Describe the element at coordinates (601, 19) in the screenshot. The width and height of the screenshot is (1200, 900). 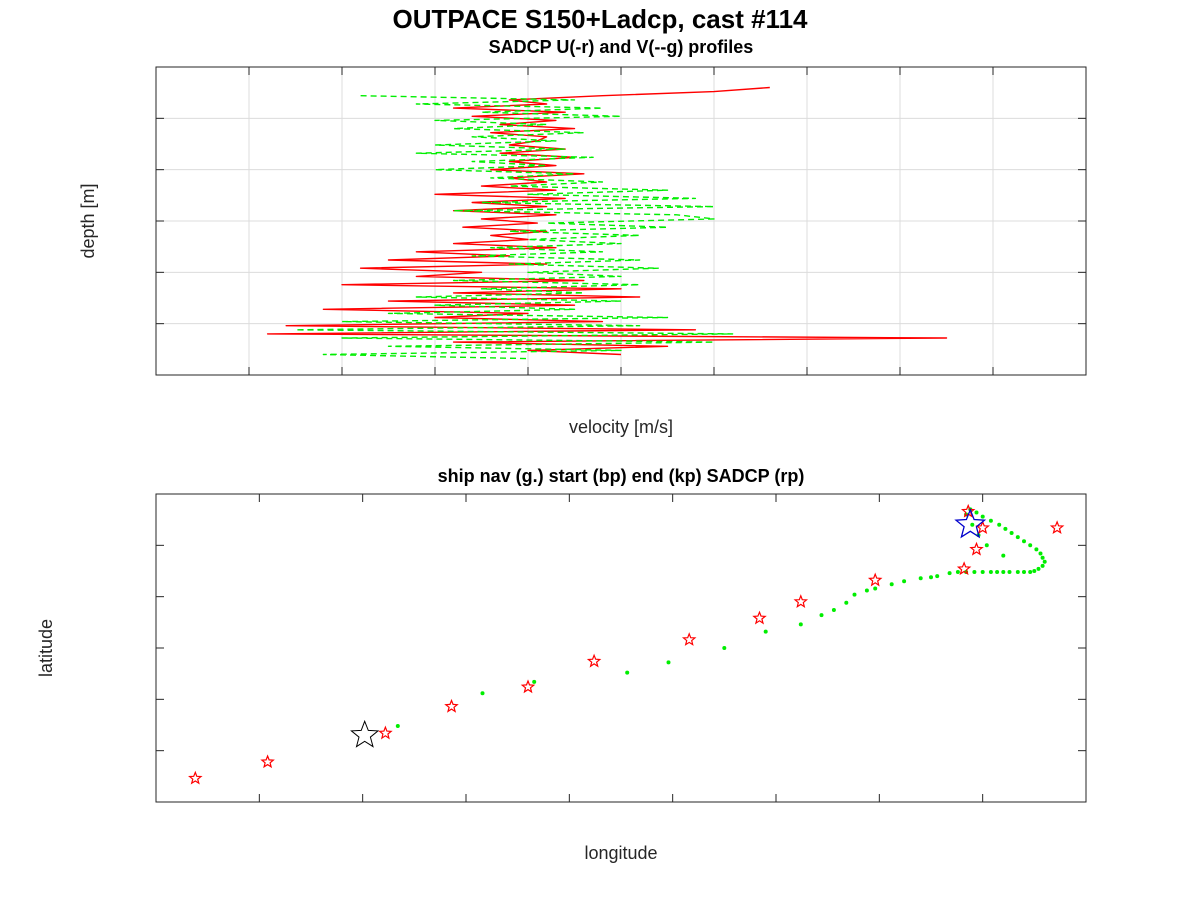
I see `figure-title: OUTPACE S150+Ladcp, cast #114` at that location.